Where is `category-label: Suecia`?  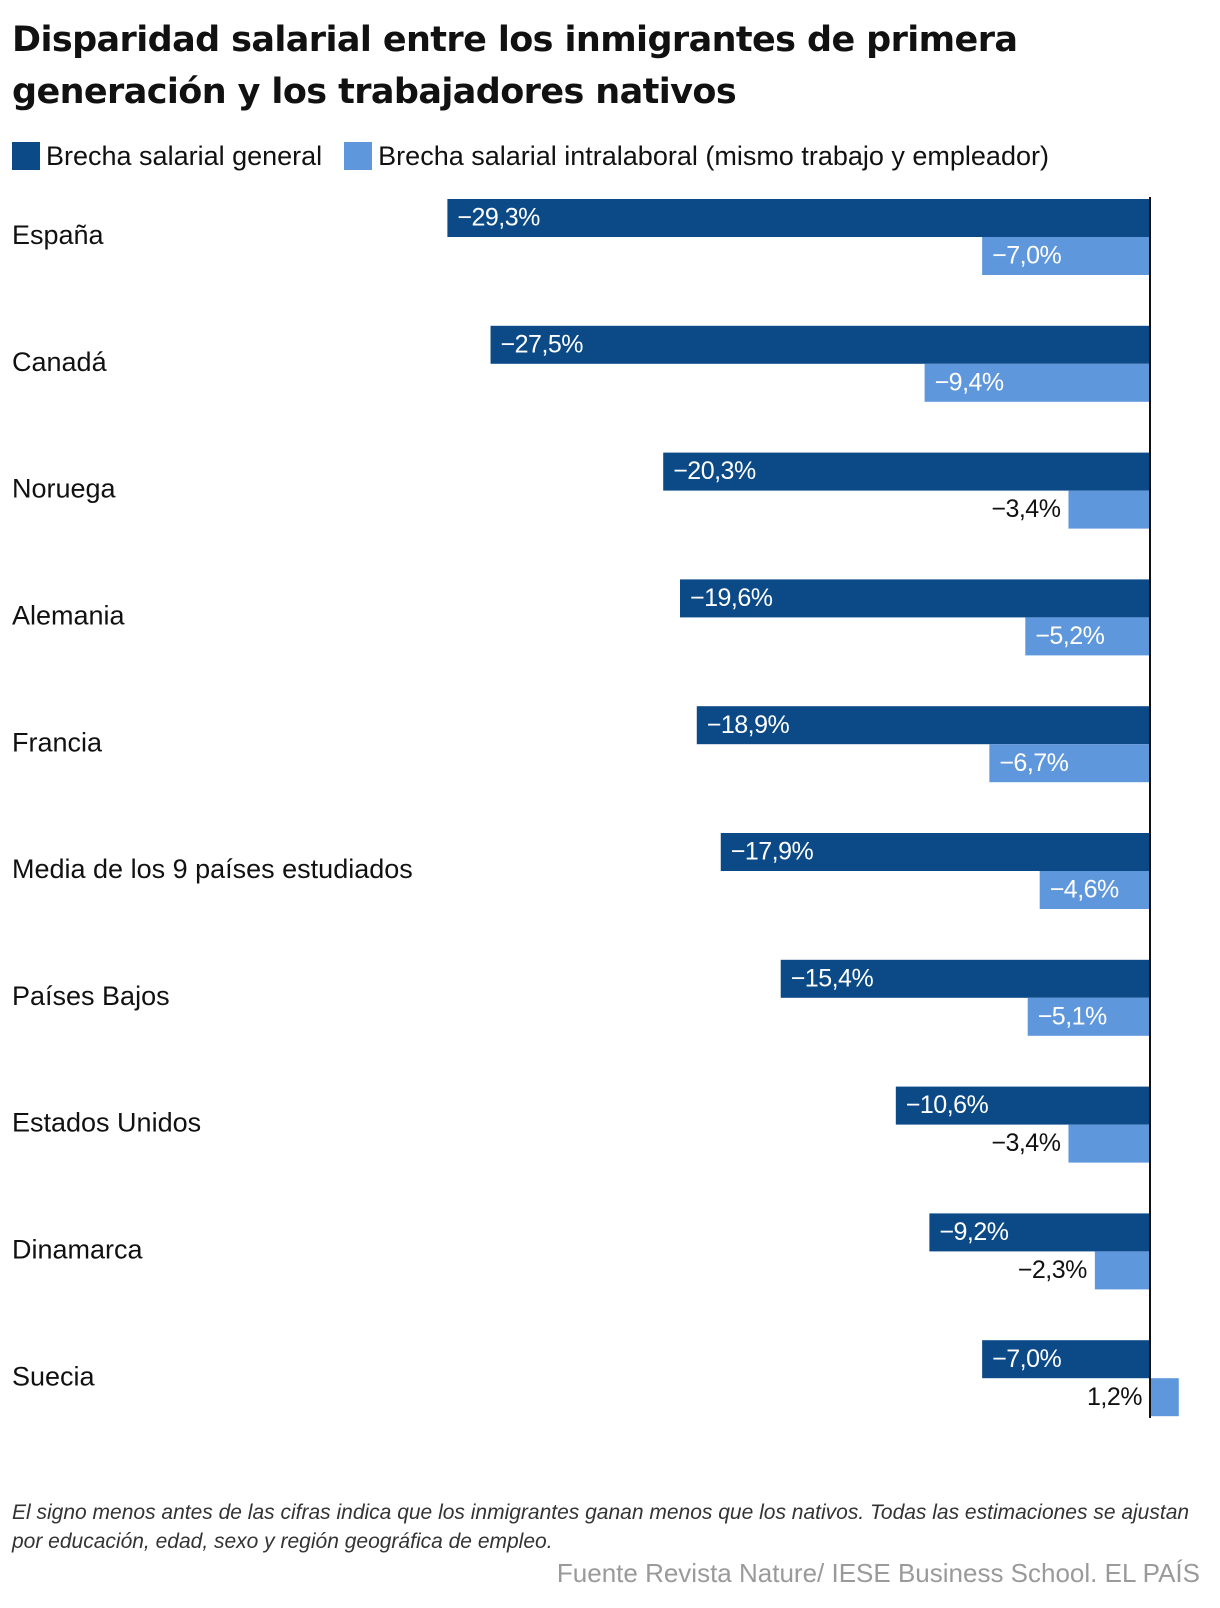 category-label: Suecia is located at coordinates (54, 1376).